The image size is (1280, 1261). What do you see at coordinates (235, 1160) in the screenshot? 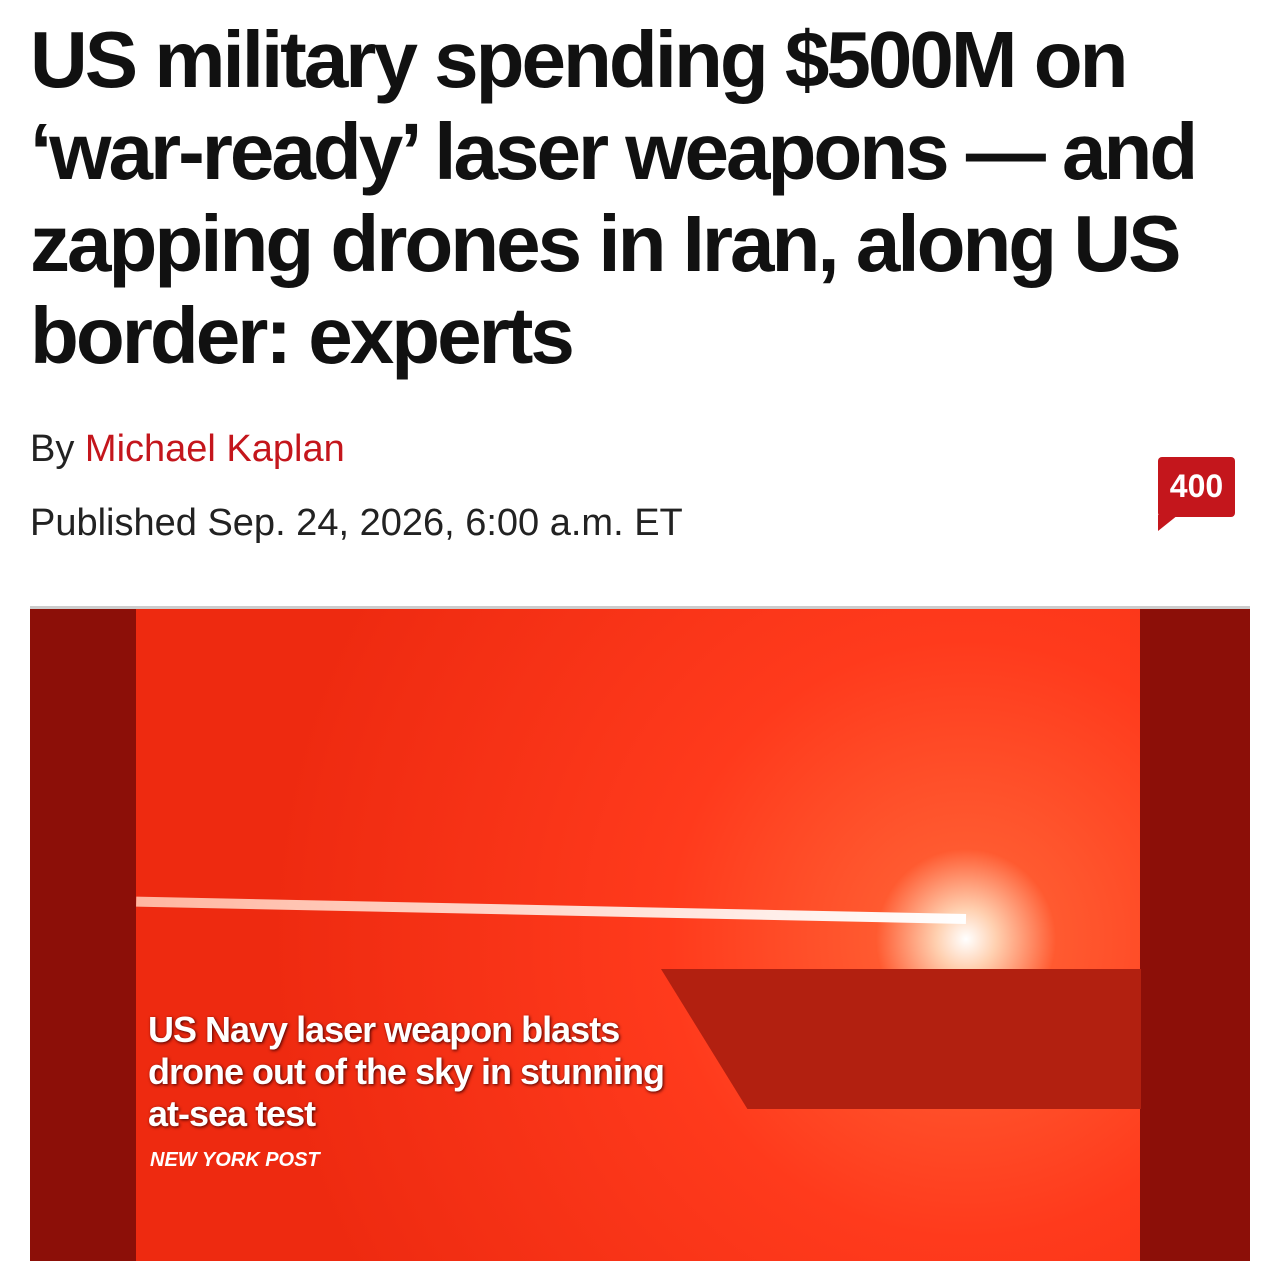
I see `video-source: NEW YORK POST` at bounding box center [235, 1160].